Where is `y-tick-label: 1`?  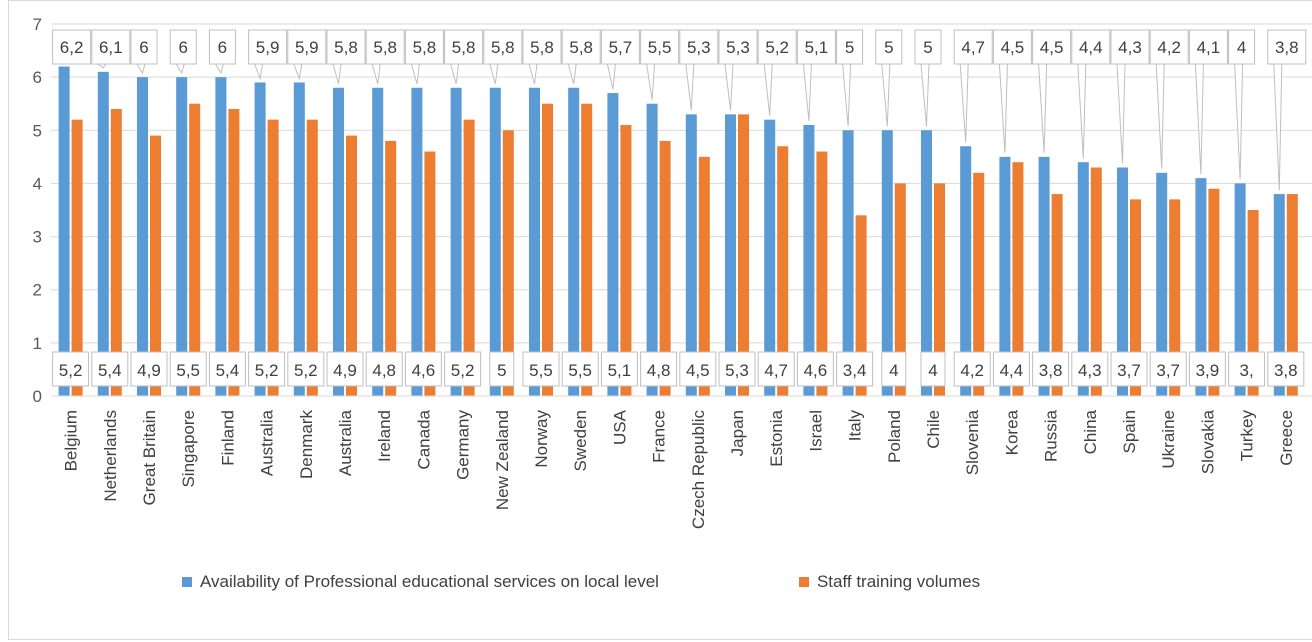 y-tick-label: 1 is located at coordinates (37, 343).